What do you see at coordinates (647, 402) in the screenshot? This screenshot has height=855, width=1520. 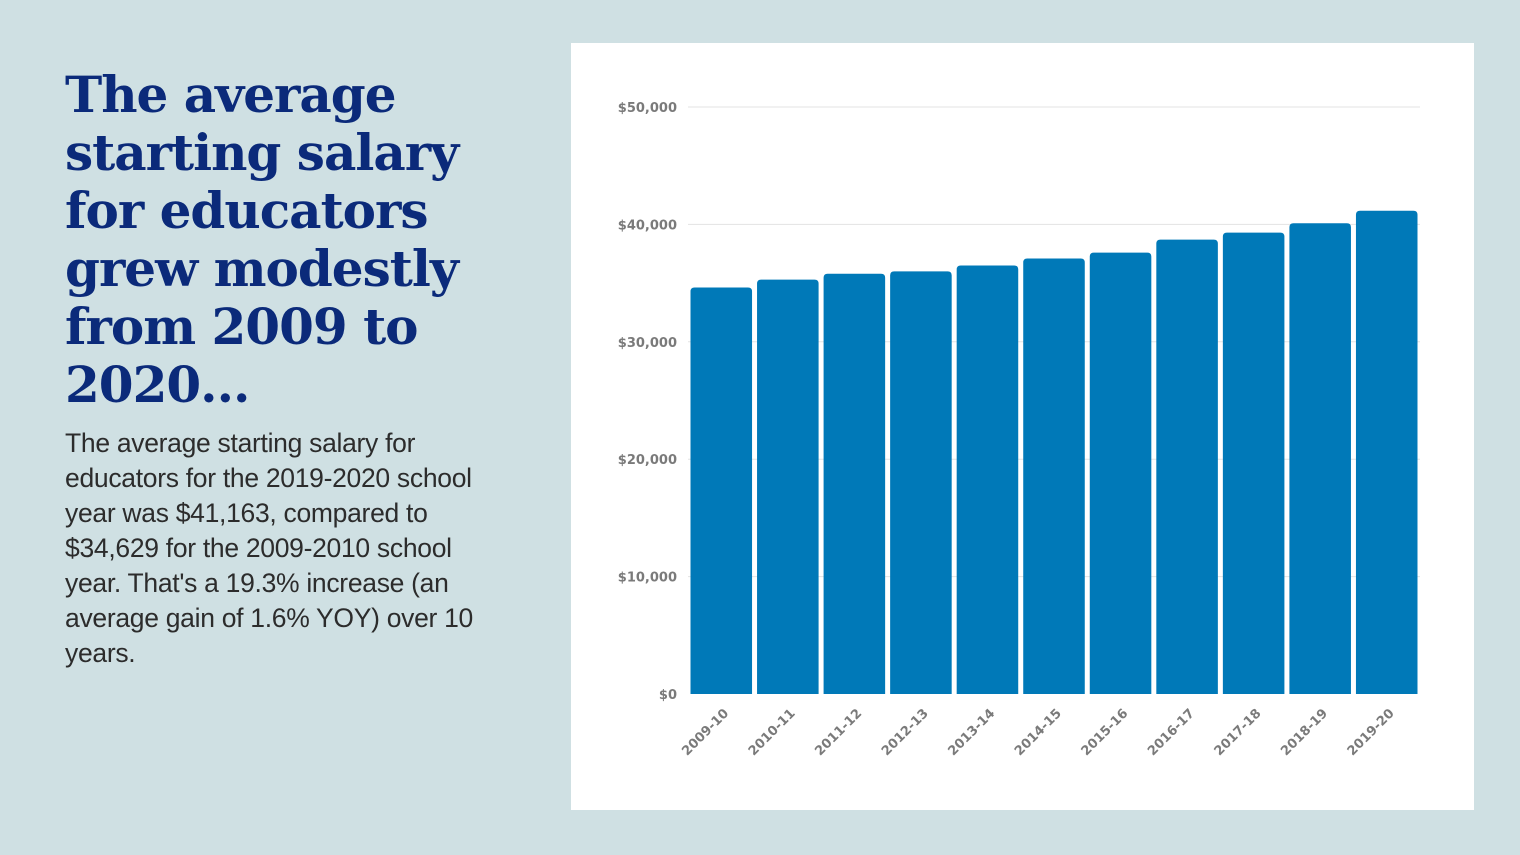 I see `y-axis-ticks: $0 $10,000 $20,000 $30,000 $40,000 $50,000` at bounding box center [647, 402].